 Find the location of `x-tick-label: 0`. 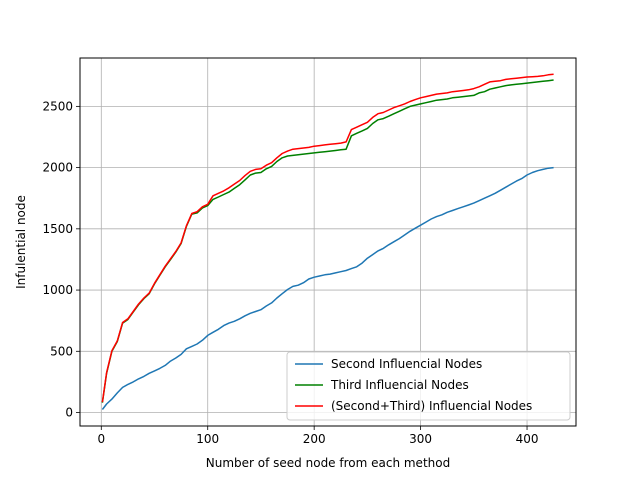

x-tick-label: 0 is located at coordinates (101, 439).